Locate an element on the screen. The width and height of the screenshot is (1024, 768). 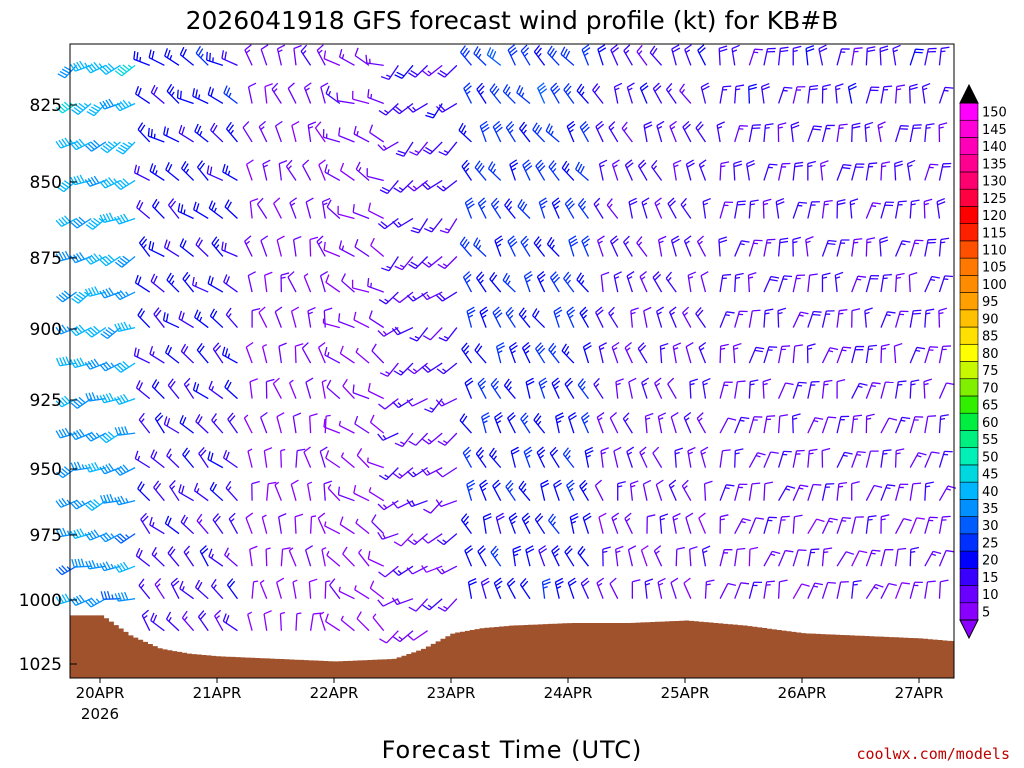
colorbar-bottom-arrow is located at coordinates (969, 629).